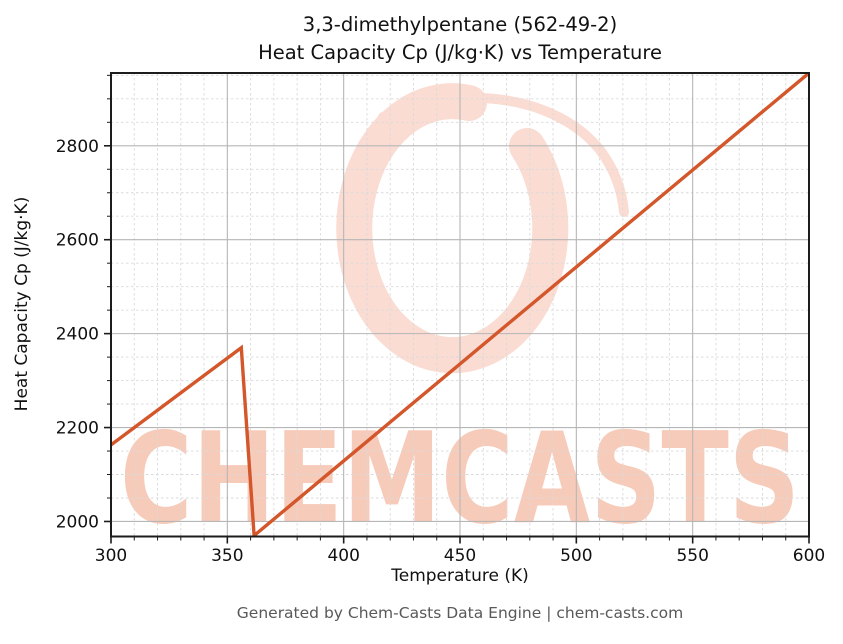 This screenshot has width=843, height=644. Describe the element at coordinates (692, 556) in the screenshot. I see `x-tick-label: 550` at that location.